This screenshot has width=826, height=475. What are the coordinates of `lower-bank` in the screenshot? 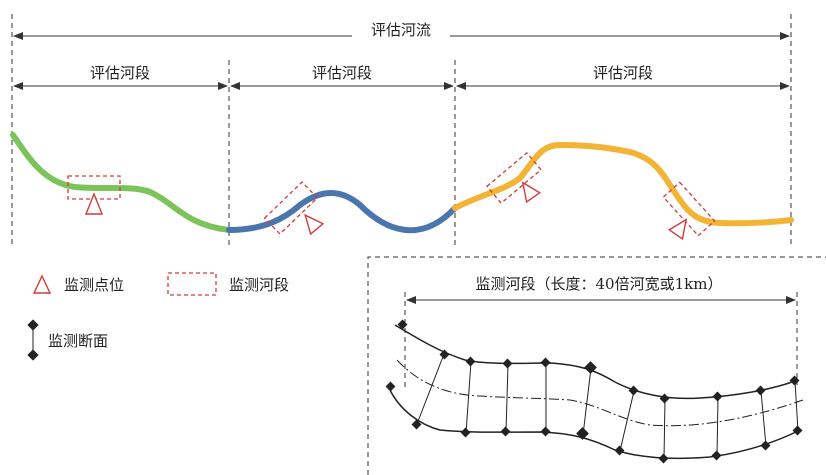 It's located at (595, 424).